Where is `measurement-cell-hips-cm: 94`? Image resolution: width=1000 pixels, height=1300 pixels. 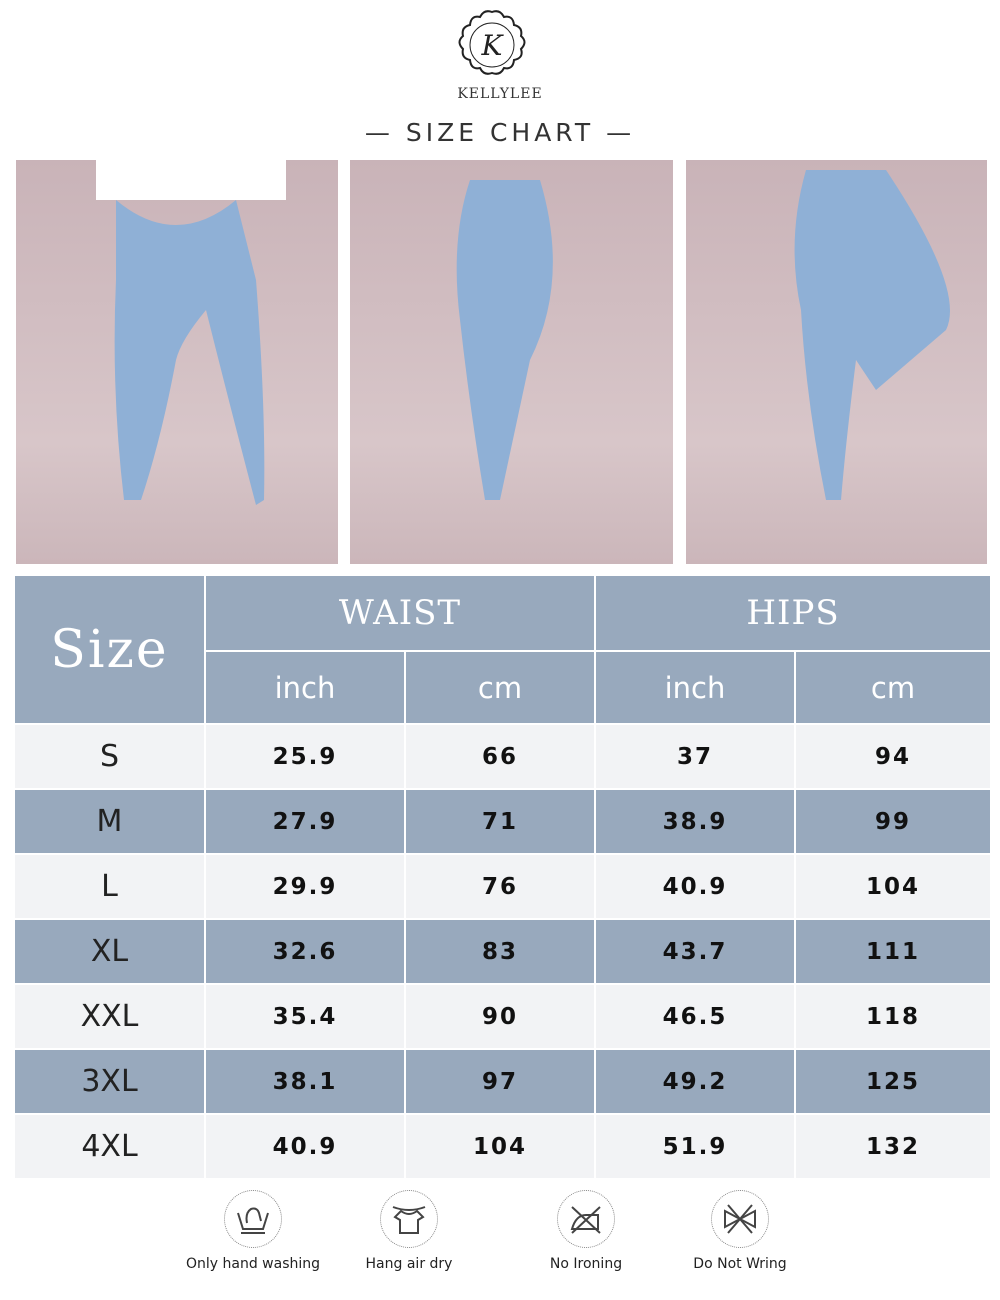 measurement-cell-hips-cm: 94 is located at coordinates (893, 756).